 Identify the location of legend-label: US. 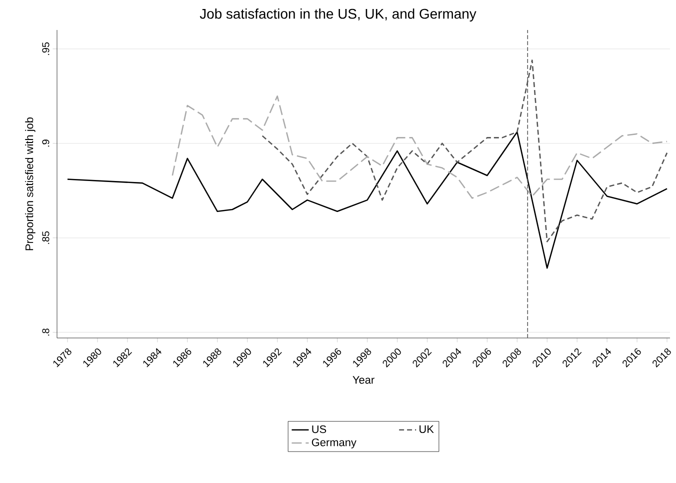
(319, 429).